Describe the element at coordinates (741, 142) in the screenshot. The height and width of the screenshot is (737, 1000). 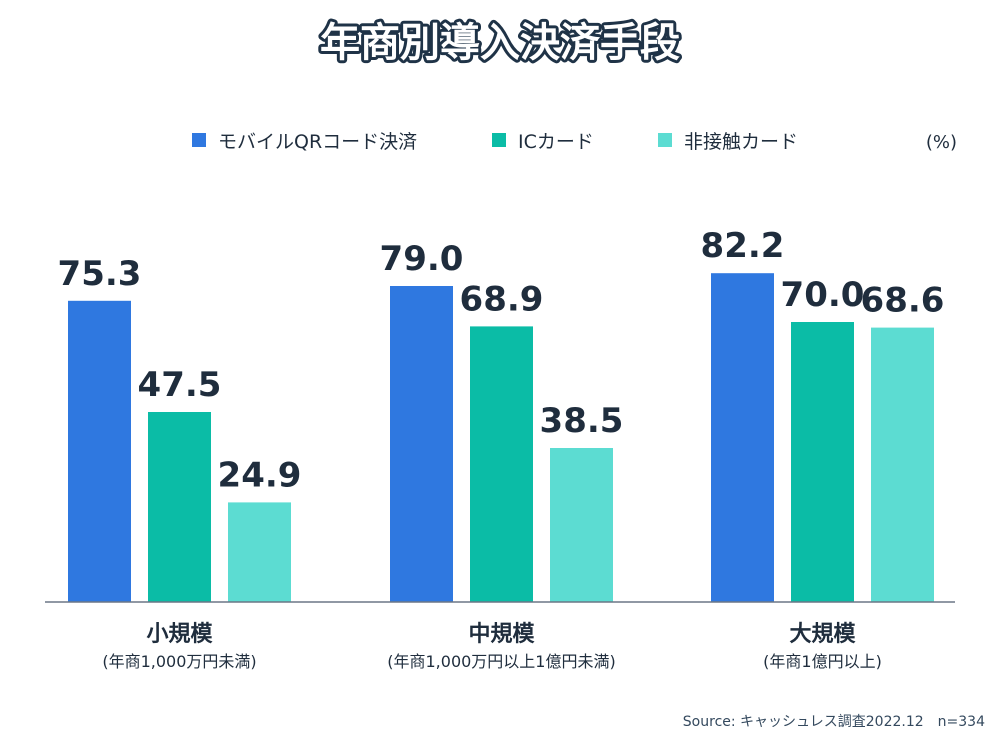
I see `legend-label: 非接触カード` at that location.